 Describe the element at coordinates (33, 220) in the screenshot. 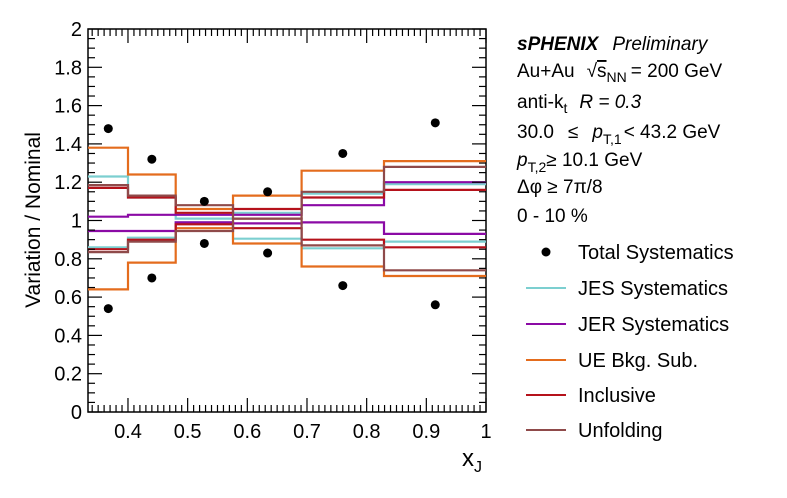

I see `y-axis-title: Variation / Nominal` at that location.